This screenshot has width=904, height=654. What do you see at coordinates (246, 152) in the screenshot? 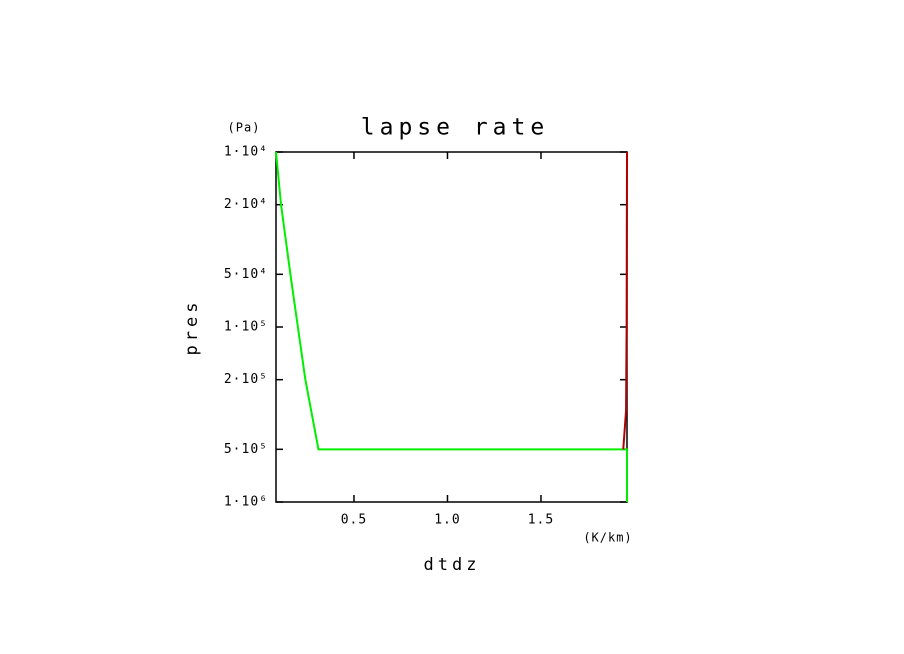
I see `y-tick-label: 1·10⁴` at bounding box center [246, 152].